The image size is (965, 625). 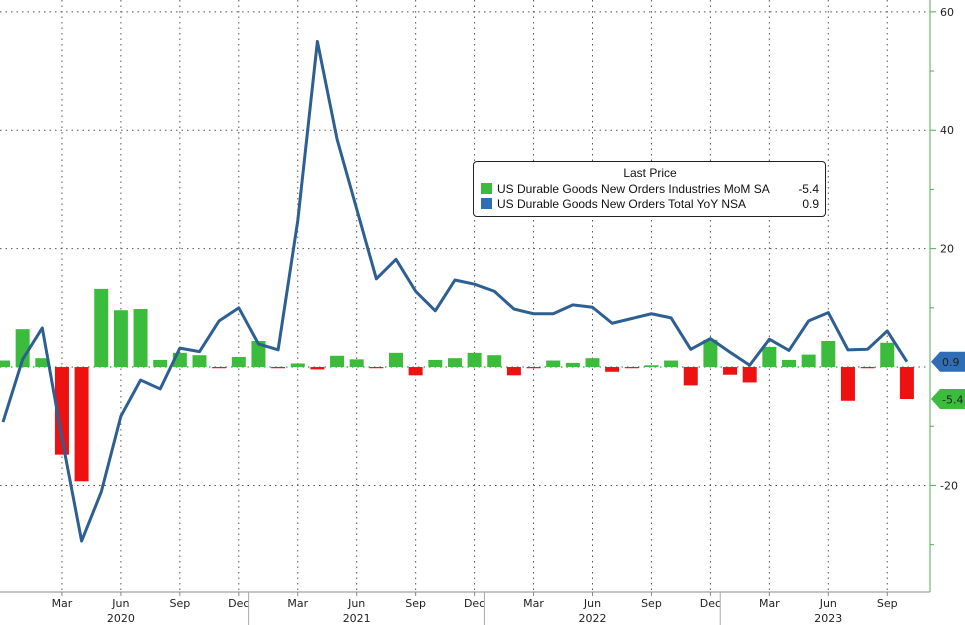 What do you see at coordinates (593, 618) in the screenshot?
I see `x-year-label: 2022` at bounding box center [593, 618].